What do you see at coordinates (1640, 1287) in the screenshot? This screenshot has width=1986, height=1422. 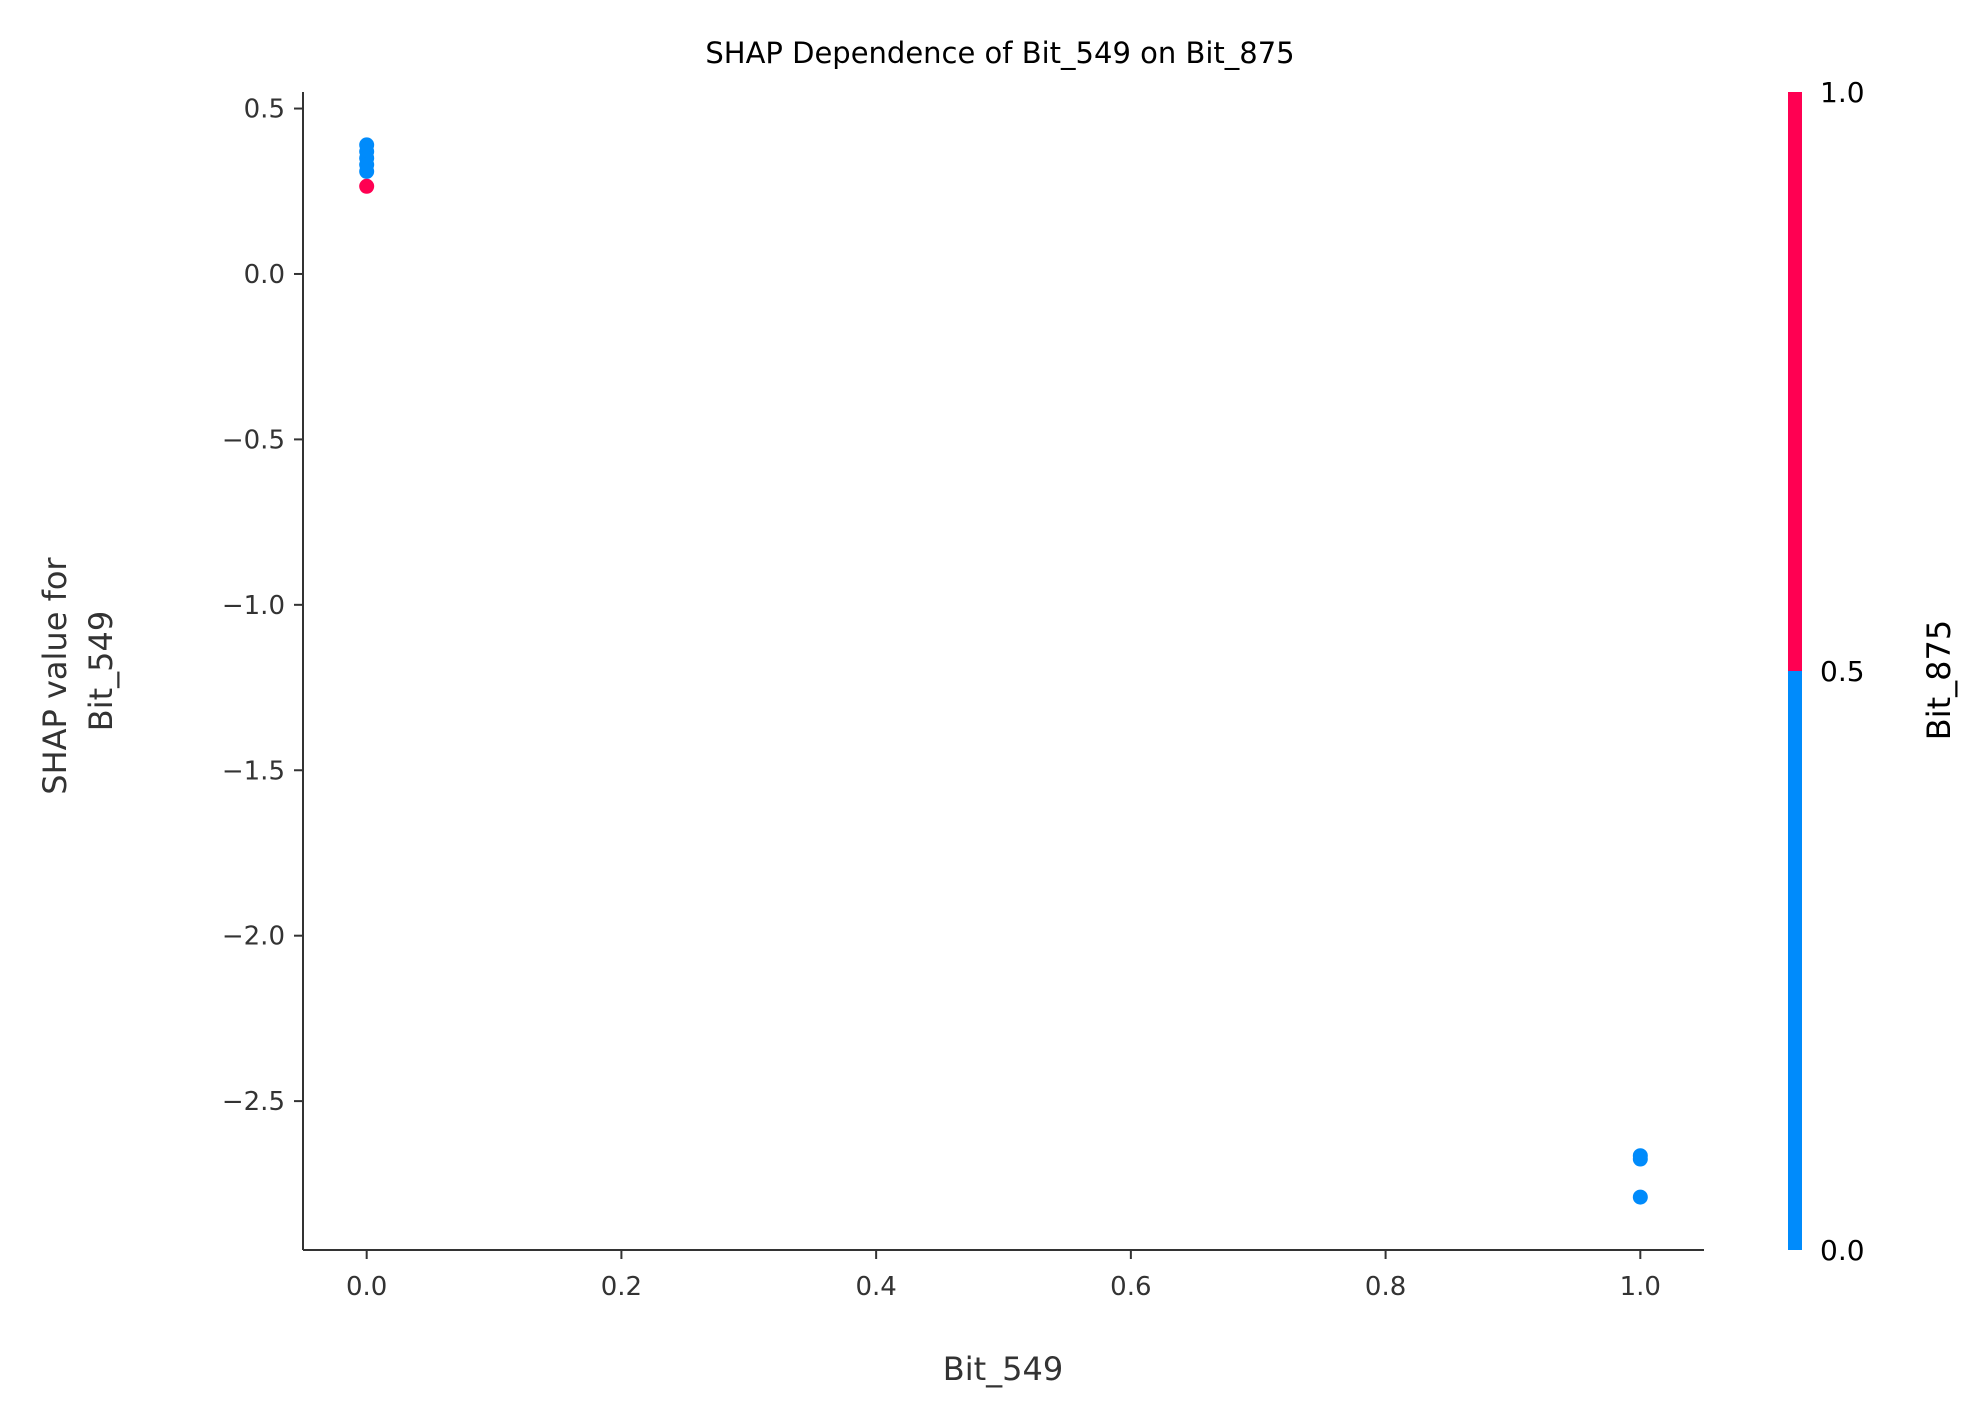 I see `x-tick-label: 1.0` at bounding box center [1640, 1287].